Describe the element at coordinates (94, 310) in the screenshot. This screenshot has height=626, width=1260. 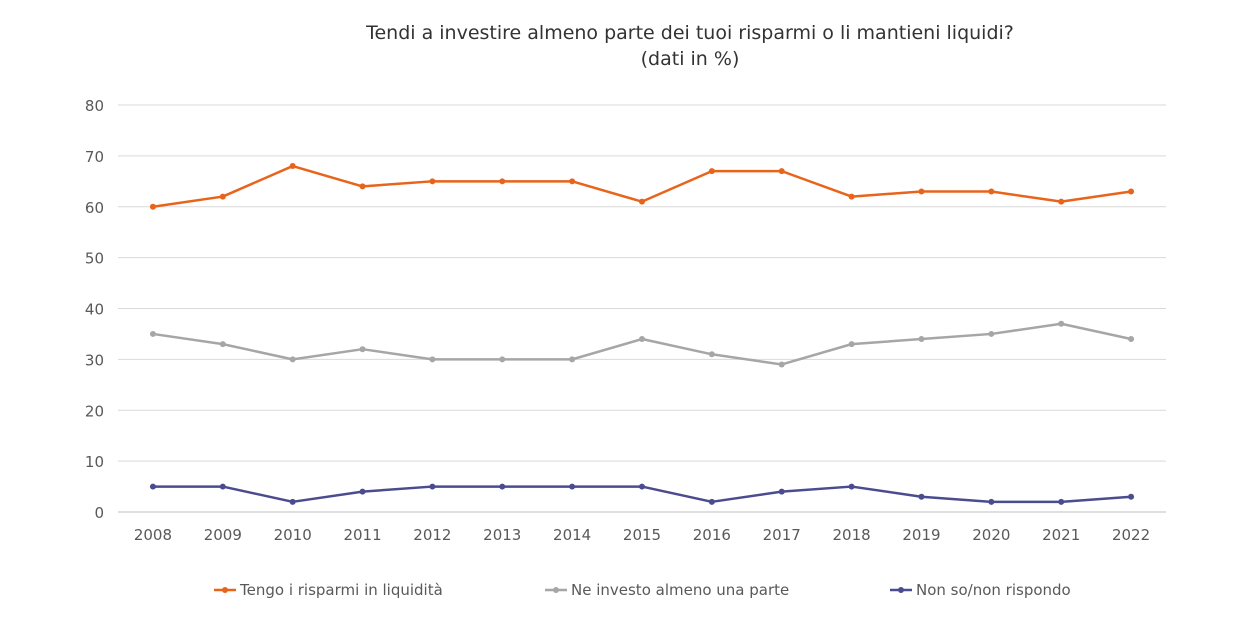
I see `y-tick-label: 40` at that location.